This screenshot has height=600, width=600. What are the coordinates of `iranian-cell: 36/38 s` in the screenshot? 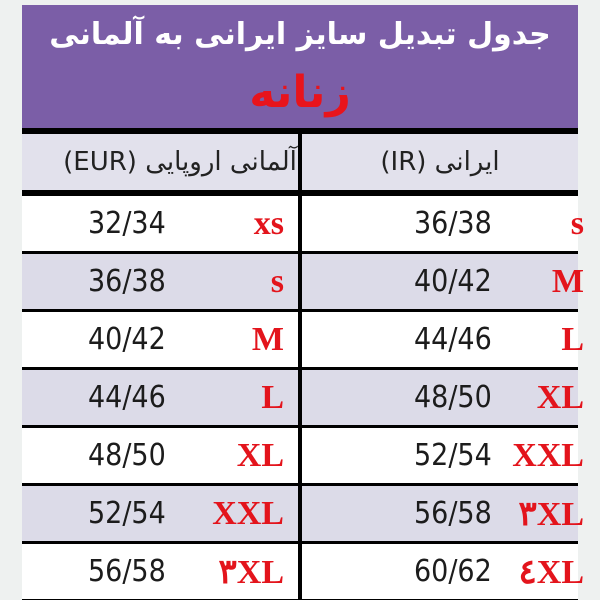 It's located at (443, 223).